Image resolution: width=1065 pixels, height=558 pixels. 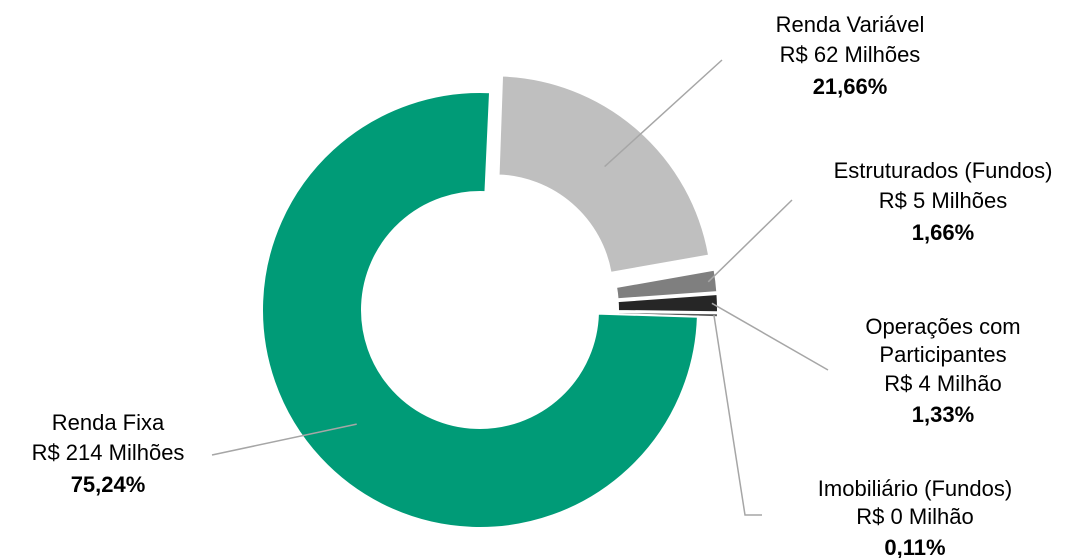 What do you see at coordinates (663, 113) in the screenshot?
I see `leader-renda-variavel` at bounding box center [663, 113].